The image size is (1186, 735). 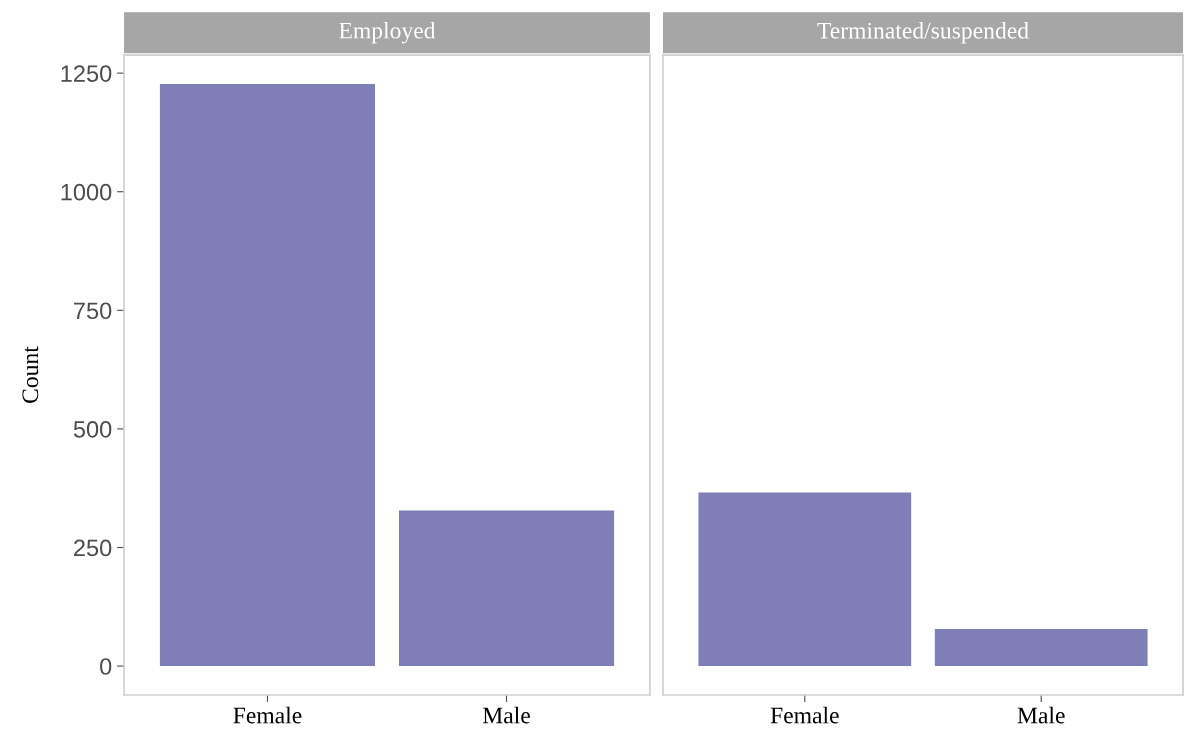 I want to click on y-tick-label: 750, so click(x=93, y=311).